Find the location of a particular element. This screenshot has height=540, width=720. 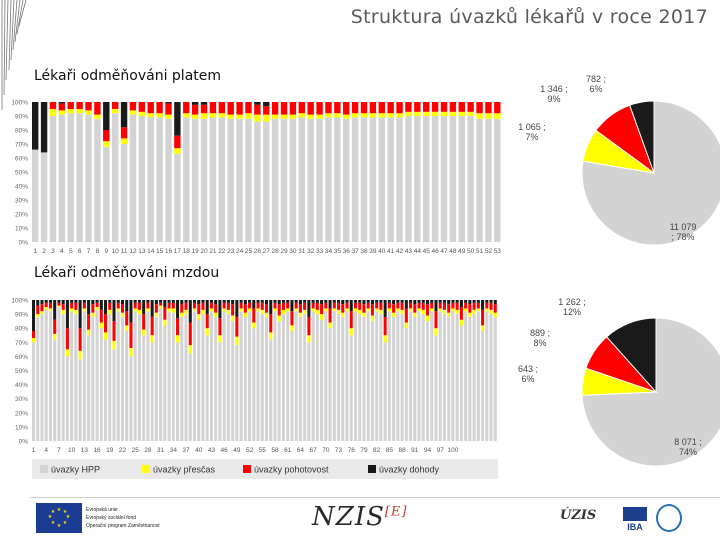

x-tick-label: 5 is located at coordinates (71, 251).